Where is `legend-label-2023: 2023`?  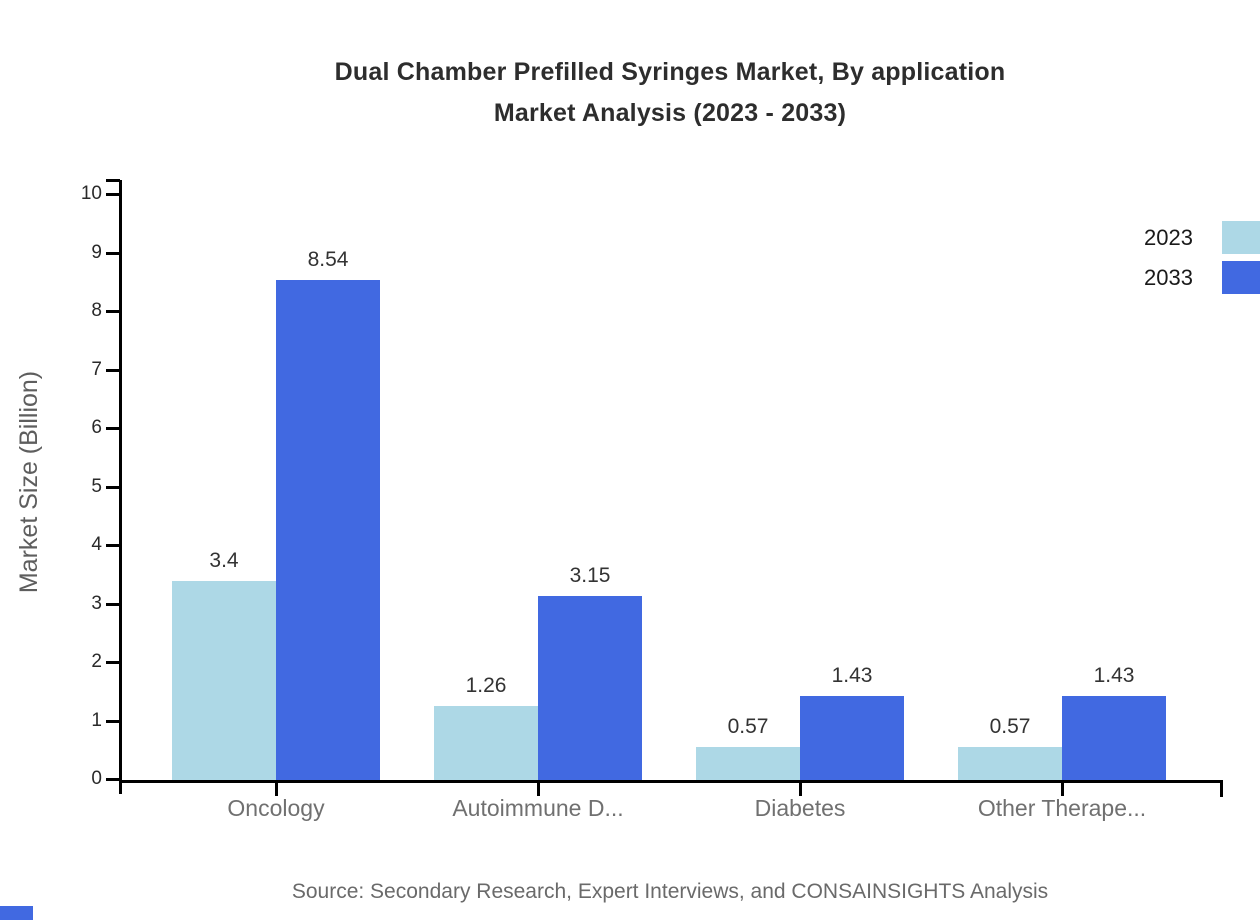
legend-label-2023: 2023 is located at coordinates (1168, 237).